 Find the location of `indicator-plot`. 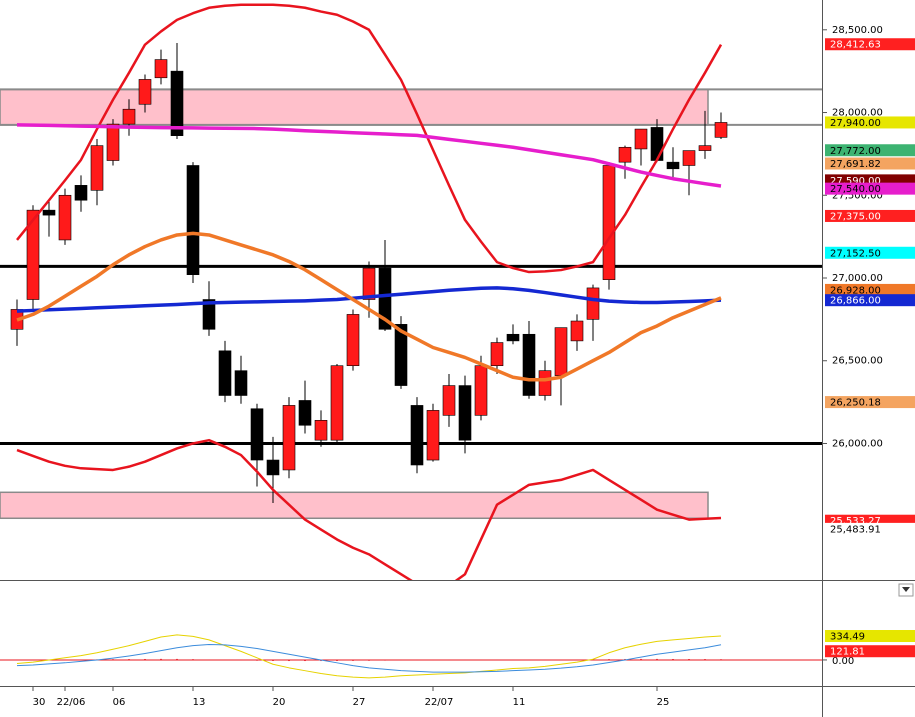

indicator-plot is located at coordinates (411, 656).